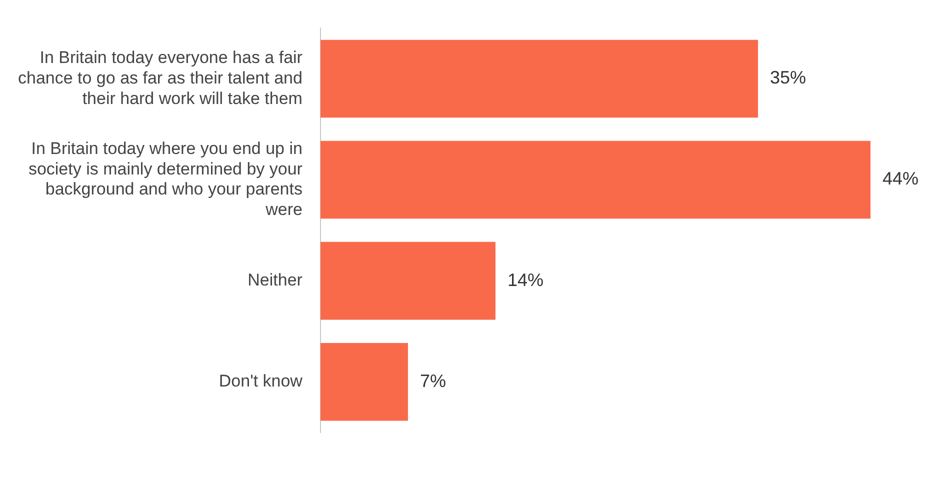 The image size is (943, 481). I want to click on y-tick-label: In Britain today everyone has a fair chance to go as far as their talent and their hard work will take them, so click(160, 78).